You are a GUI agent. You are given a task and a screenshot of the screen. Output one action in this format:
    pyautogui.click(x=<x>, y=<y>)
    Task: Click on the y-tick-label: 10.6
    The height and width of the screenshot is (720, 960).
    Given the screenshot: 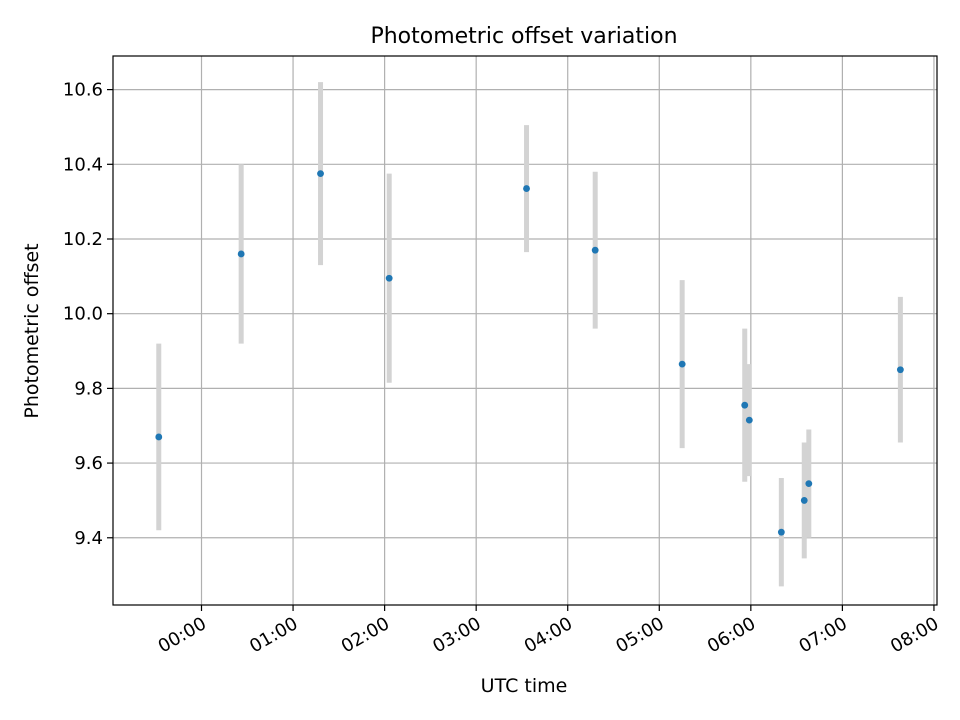 What is the action you would take?
    pyautogui.click(x=83, y=90)
    